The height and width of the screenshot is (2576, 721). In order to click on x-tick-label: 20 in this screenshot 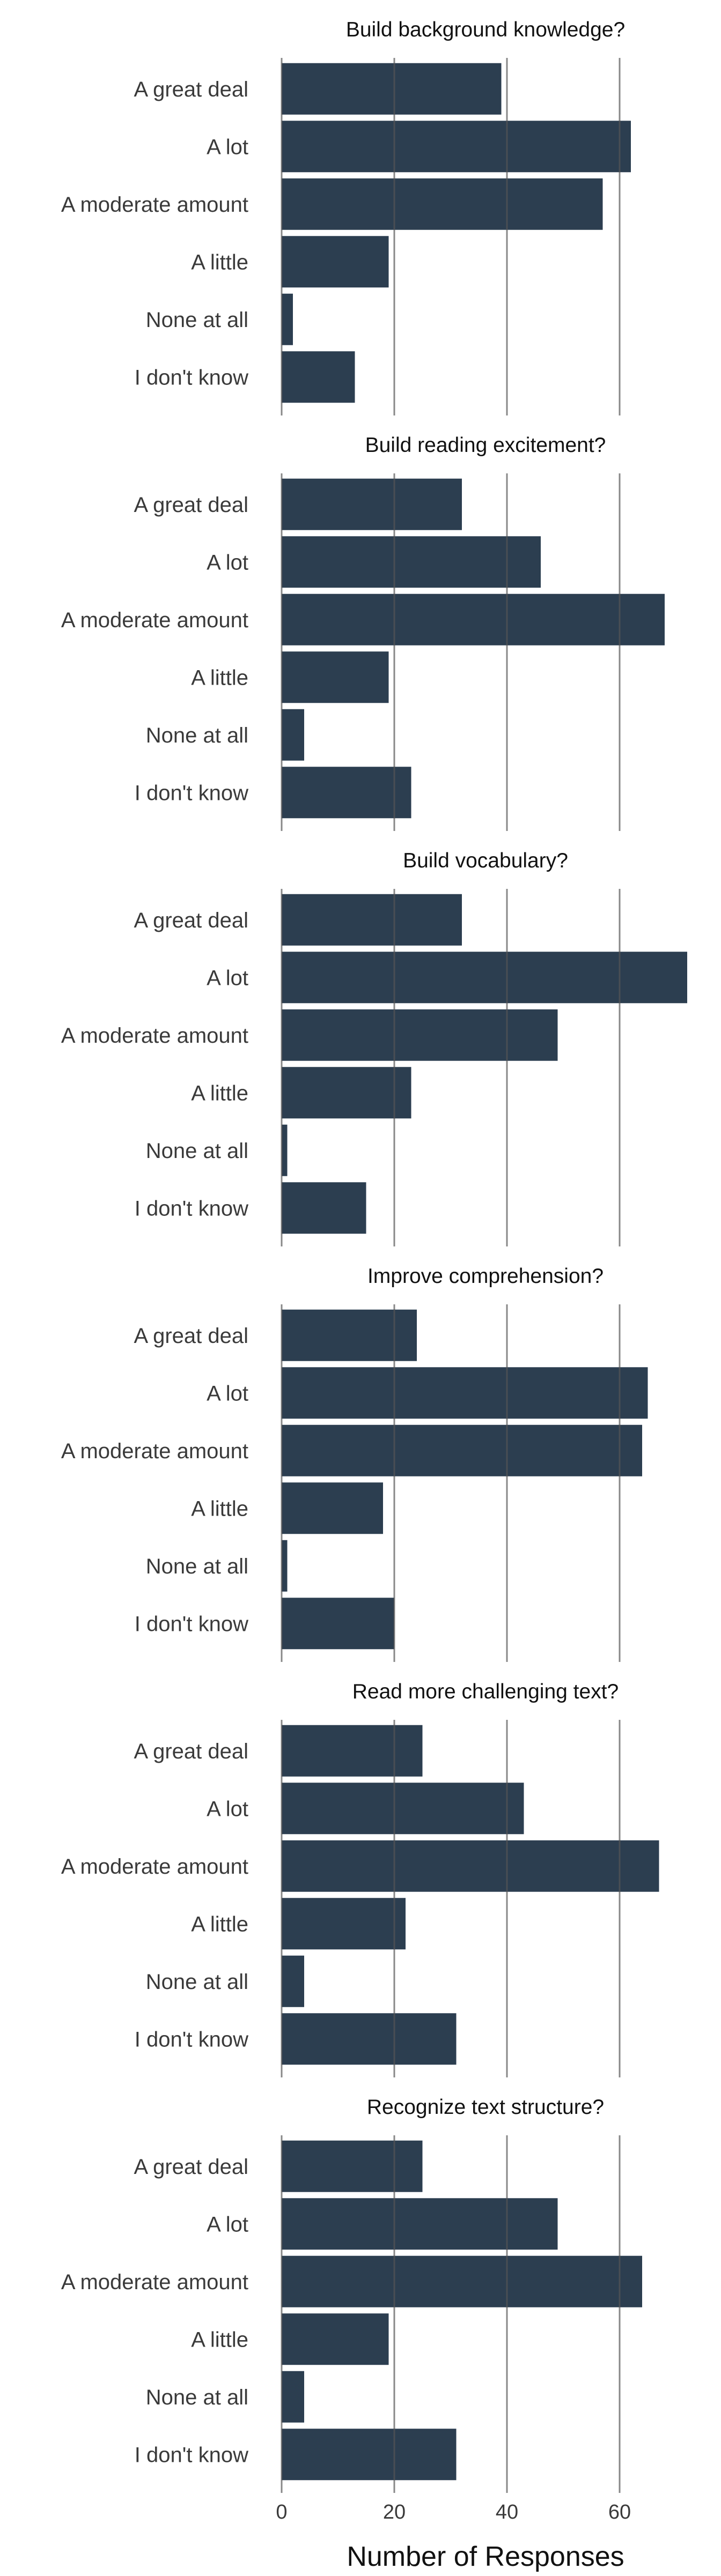, I will do `click(395, 2512)`.